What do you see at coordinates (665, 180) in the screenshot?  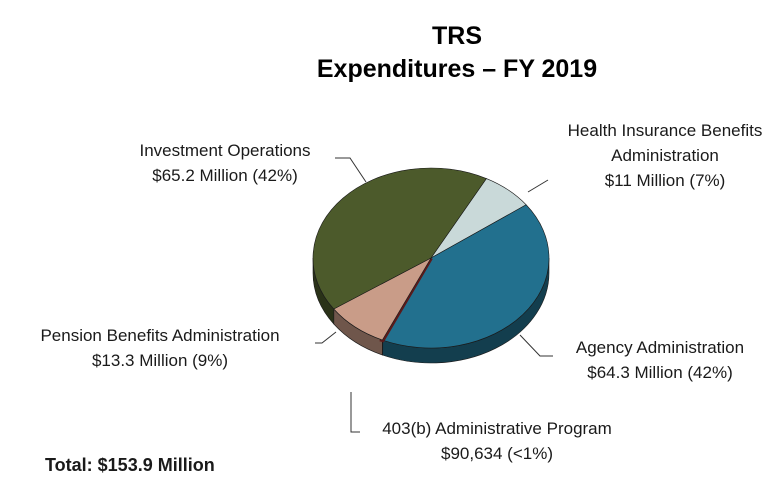 I see `value-label: $11 Million (7%)` at bounding box center [665, 180].